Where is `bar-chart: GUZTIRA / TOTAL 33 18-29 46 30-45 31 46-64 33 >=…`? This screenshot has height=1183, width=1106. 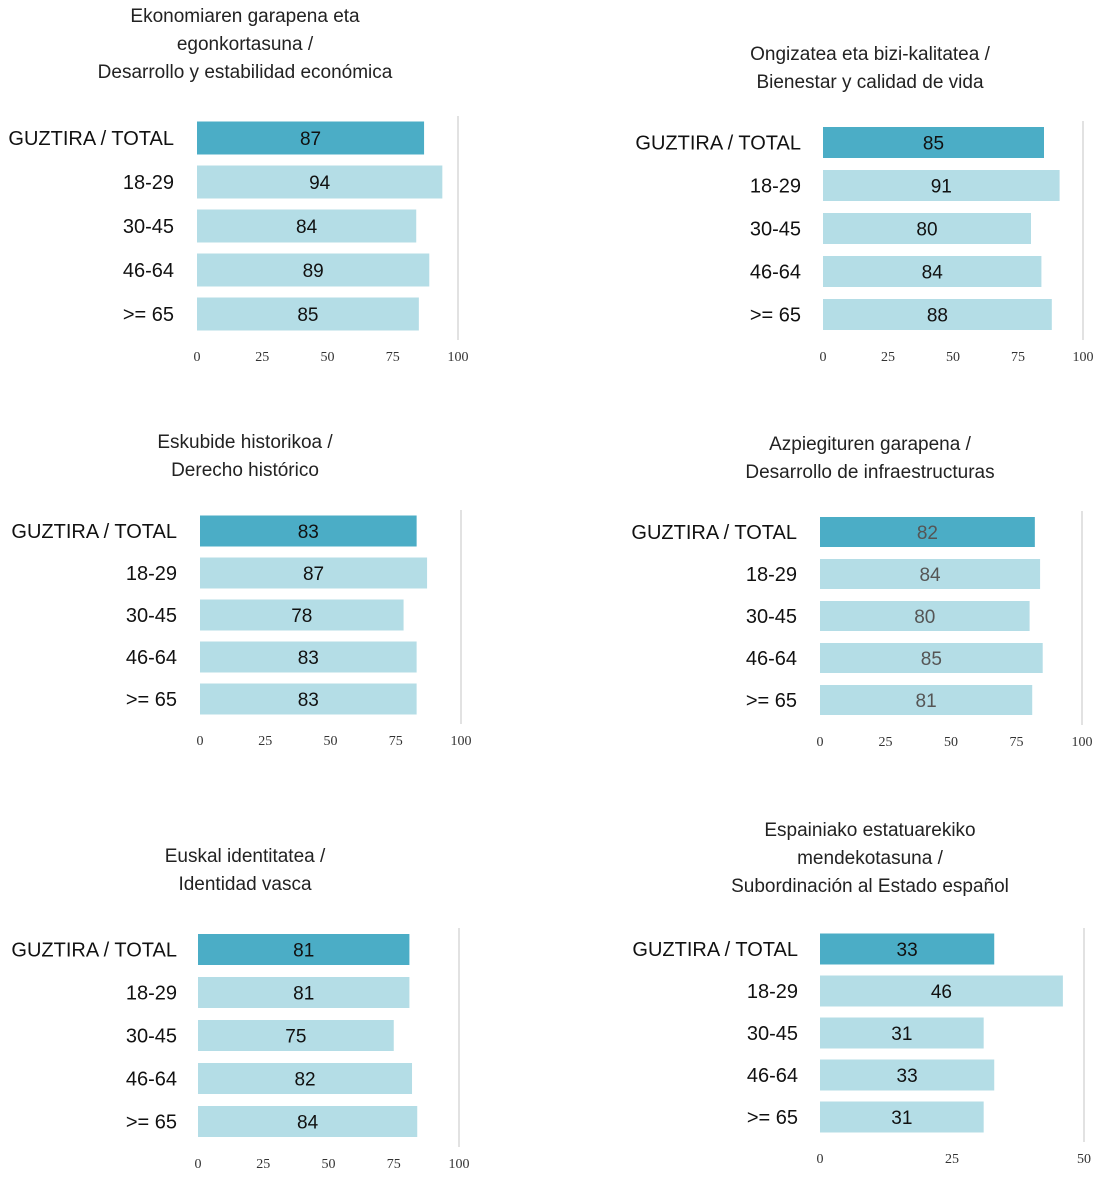 bar-chart: GUZTIRA / TOTAL 33 18-29 46 30-45 31 46-64 33 >=… is located at coordinates (861, 1047).